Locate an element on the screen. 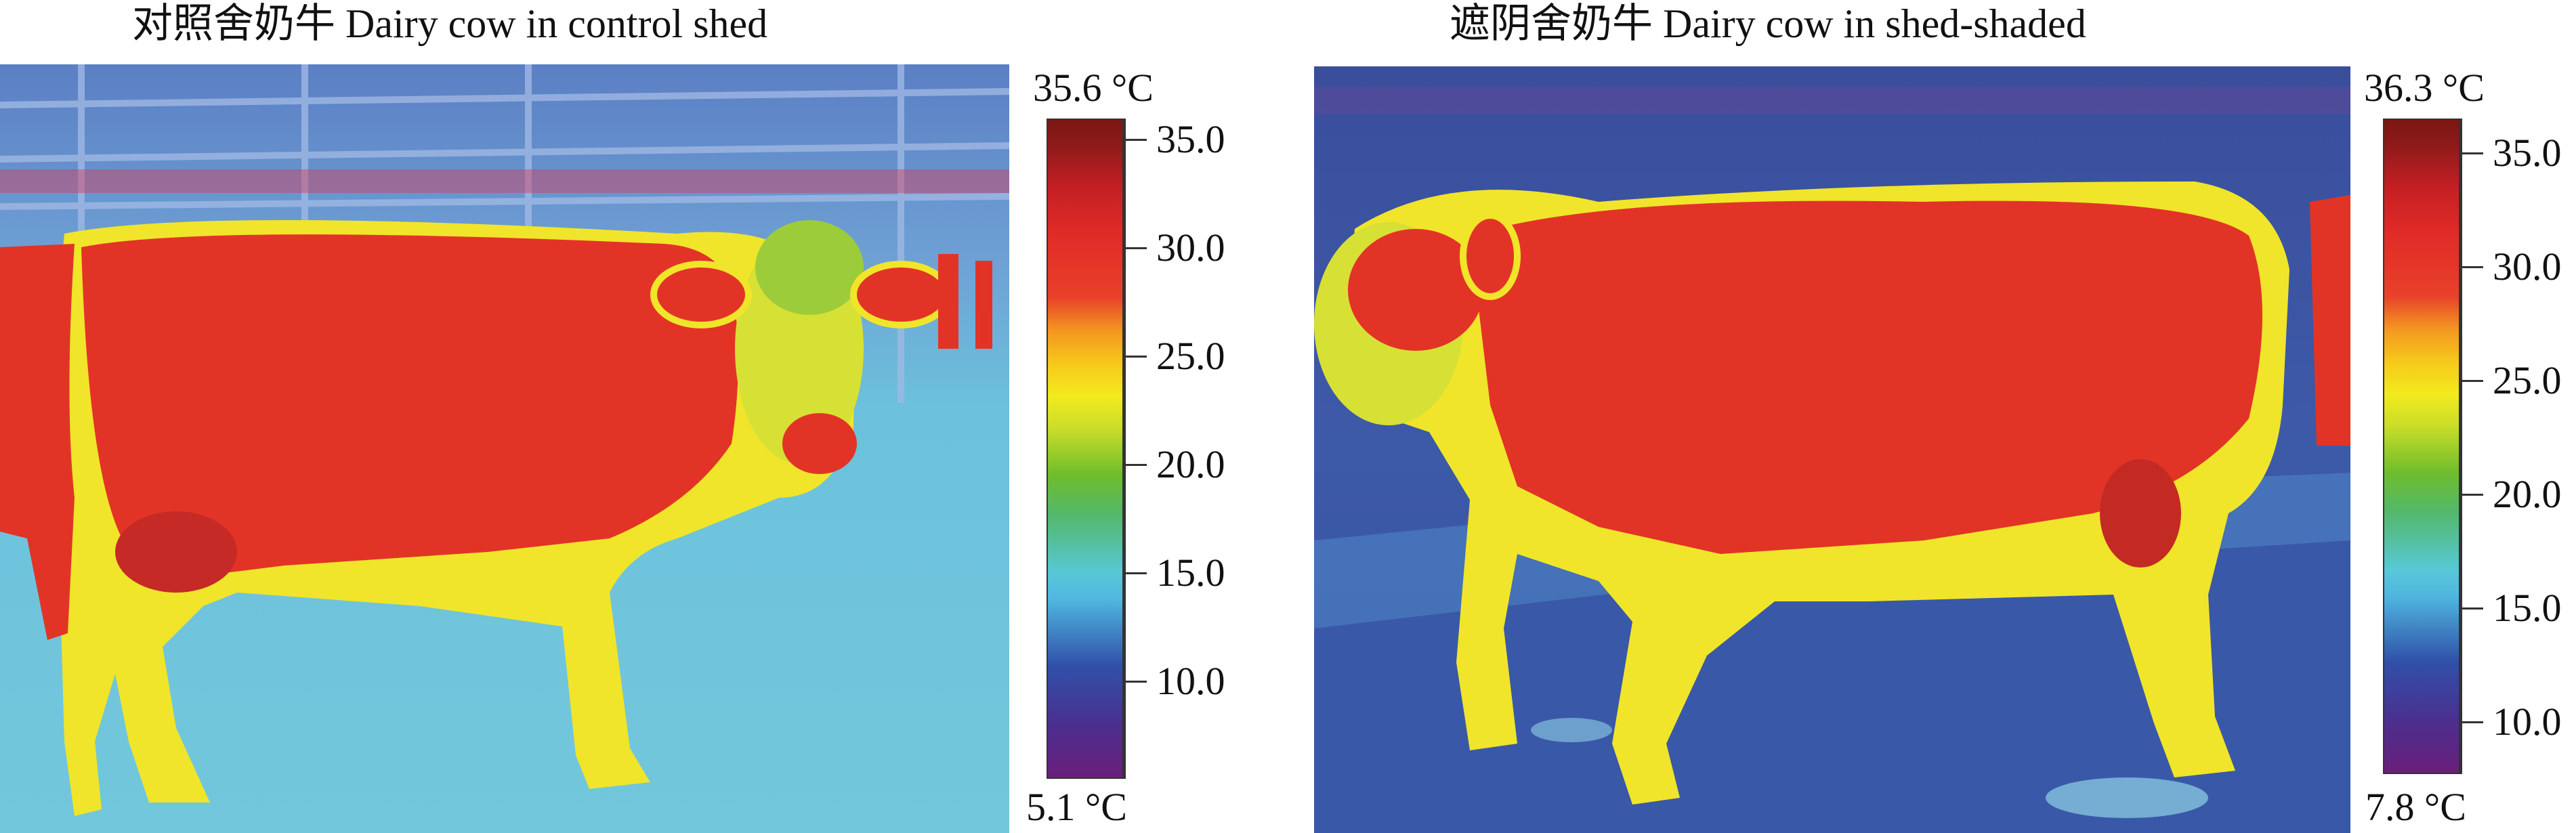  panel-title-shaded: 遮阴舍奶牛 Dairy cow in shed-shaded is located at coordinates (1768, 23).